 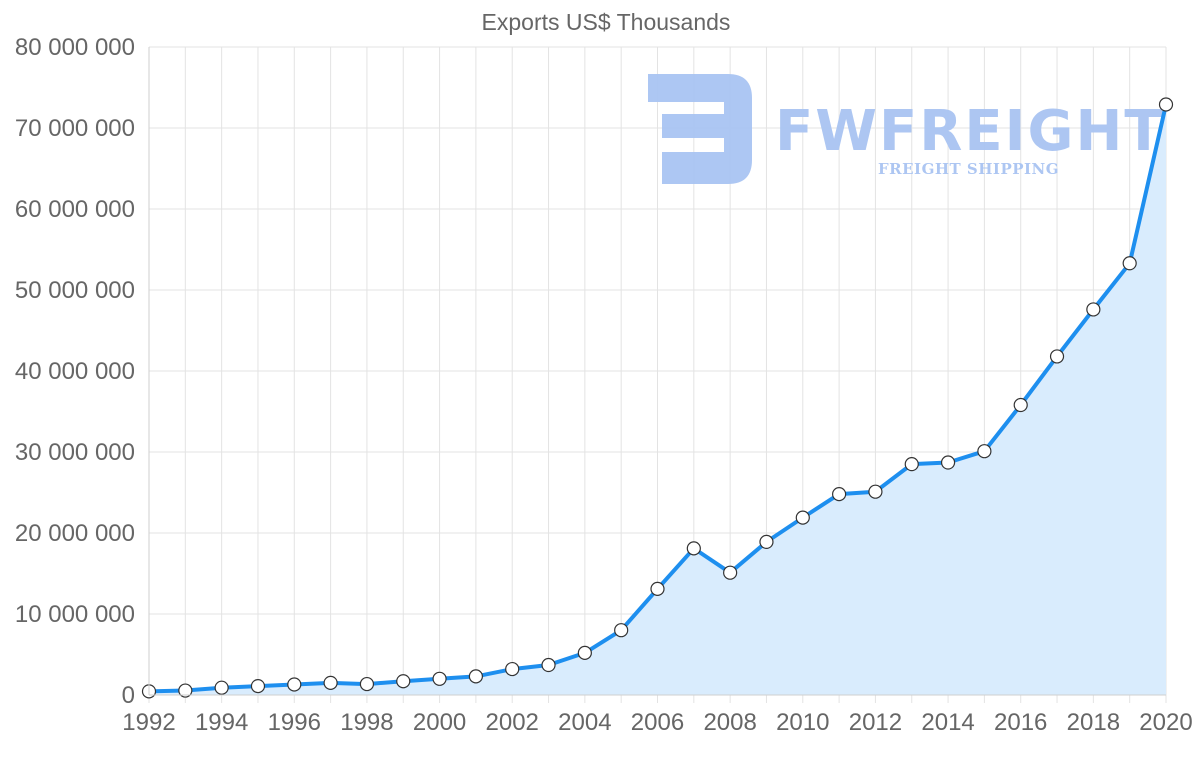 I want to click on y-tick-label: 10 000 000, so click(x=75, y=614).